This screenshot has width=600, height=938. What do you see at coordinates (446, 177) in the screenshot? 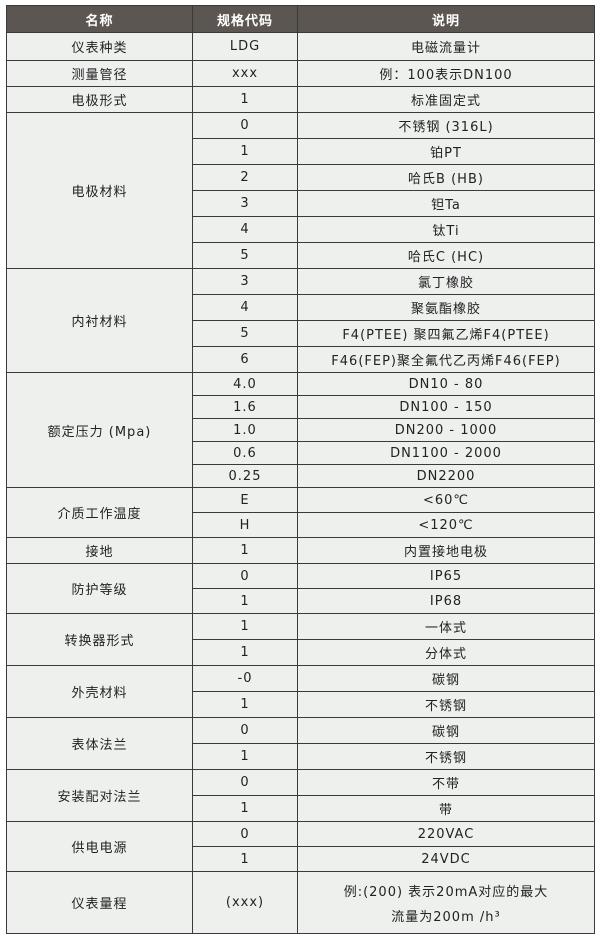
I see `spec-desc: 哈氏B (HB)` at bounding box center [446, 177].